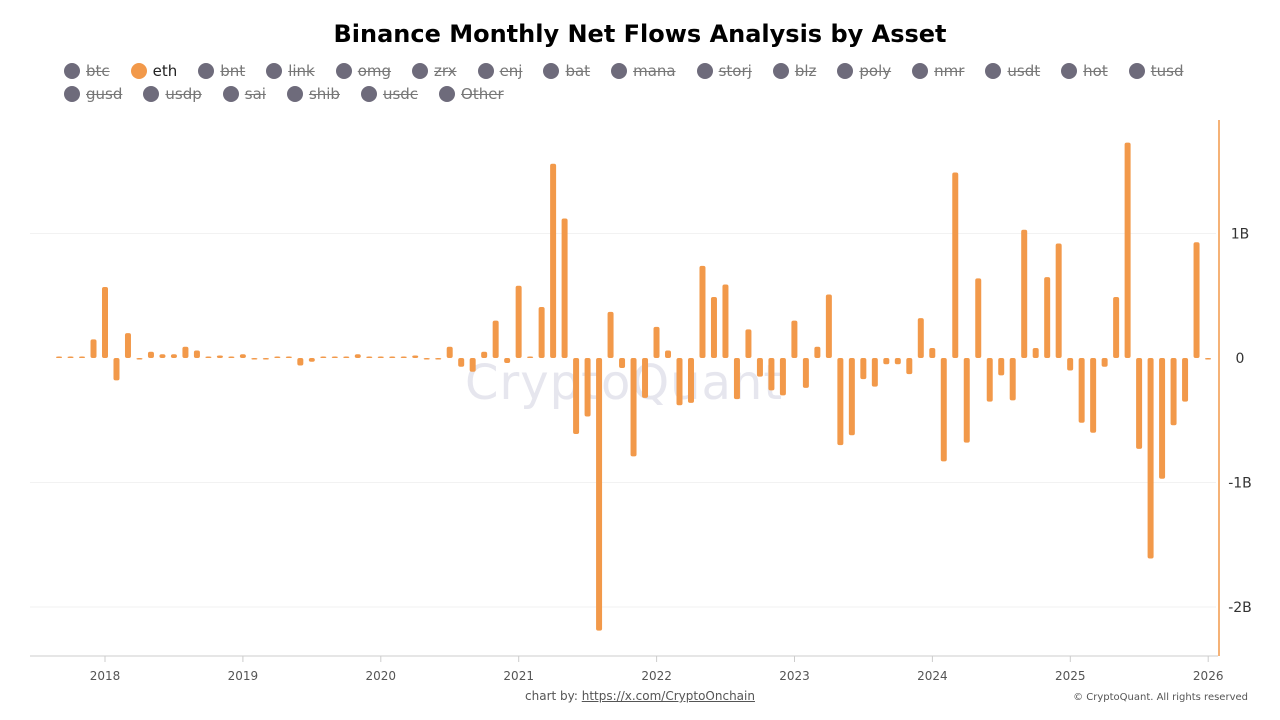 The width and height of the screenshot is (1280, 720). I want to click on legend-label: eth, so click(165, 70).